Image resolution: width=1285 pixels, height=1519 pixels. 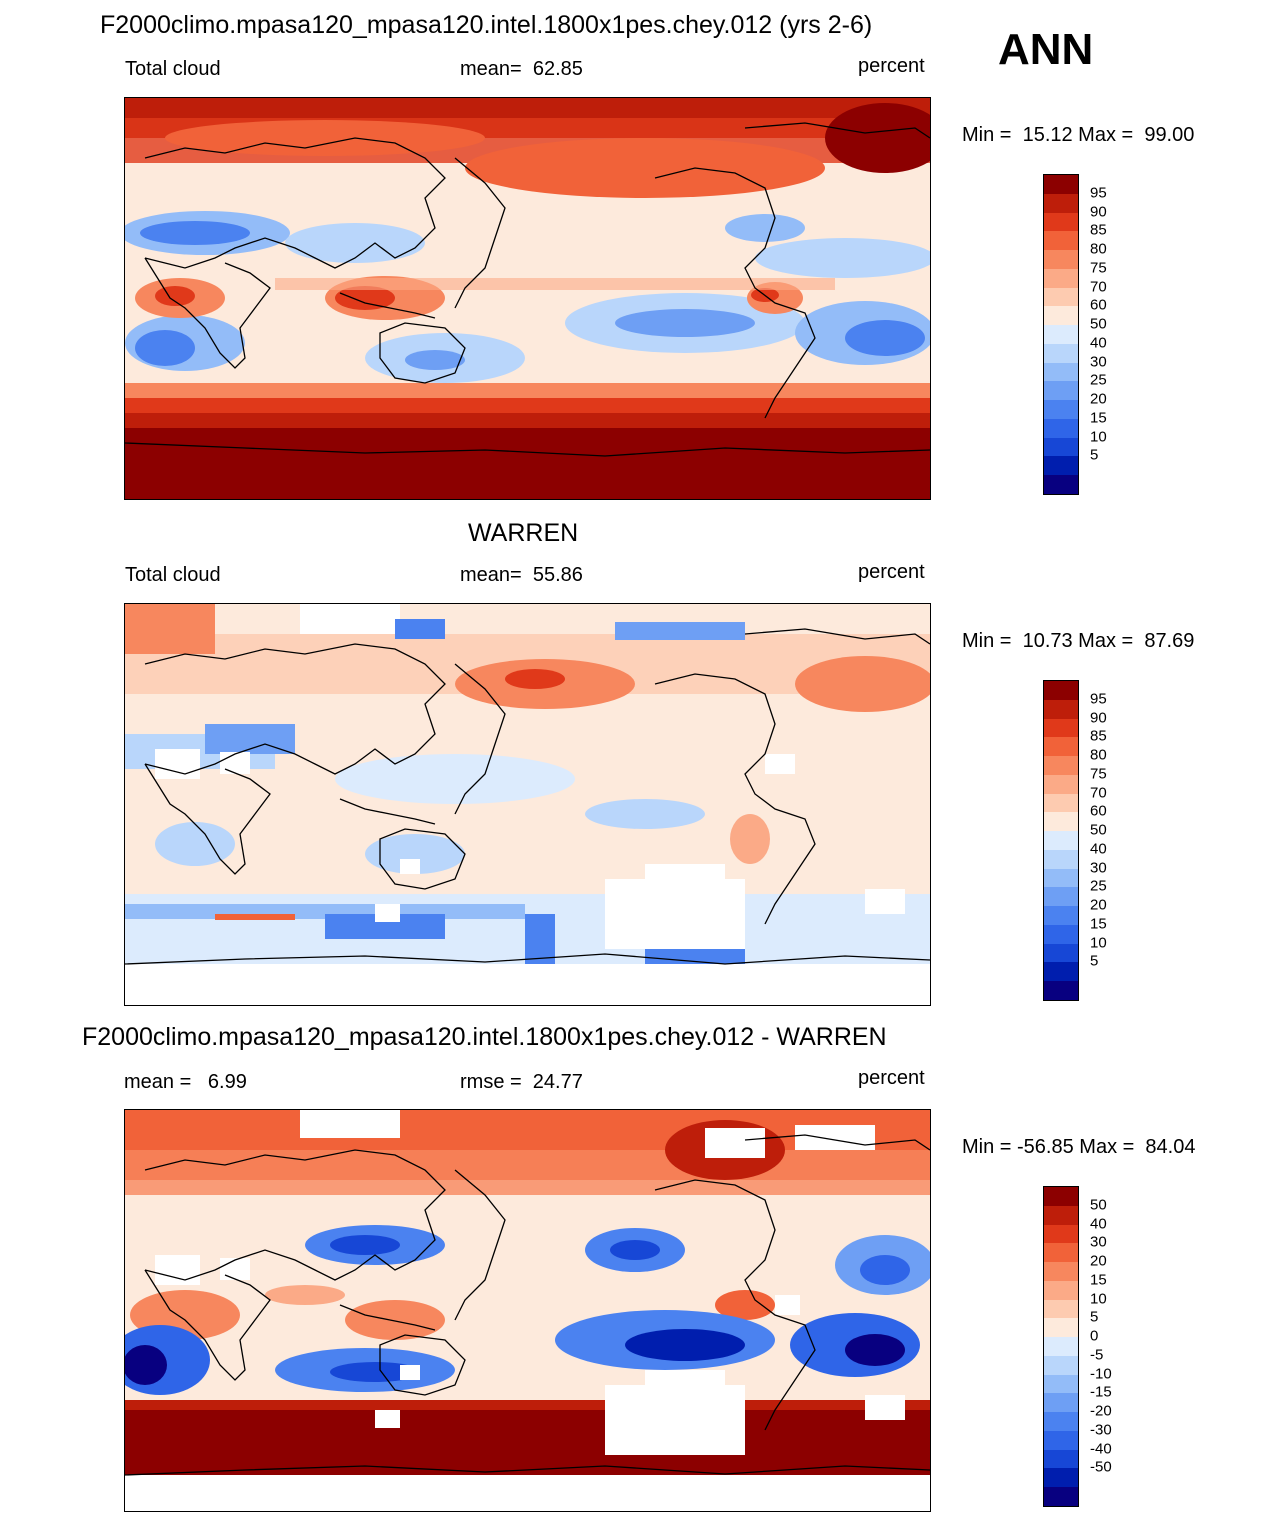 I want to click on panel-3-colorbar, so click(x=1061, y=1346).